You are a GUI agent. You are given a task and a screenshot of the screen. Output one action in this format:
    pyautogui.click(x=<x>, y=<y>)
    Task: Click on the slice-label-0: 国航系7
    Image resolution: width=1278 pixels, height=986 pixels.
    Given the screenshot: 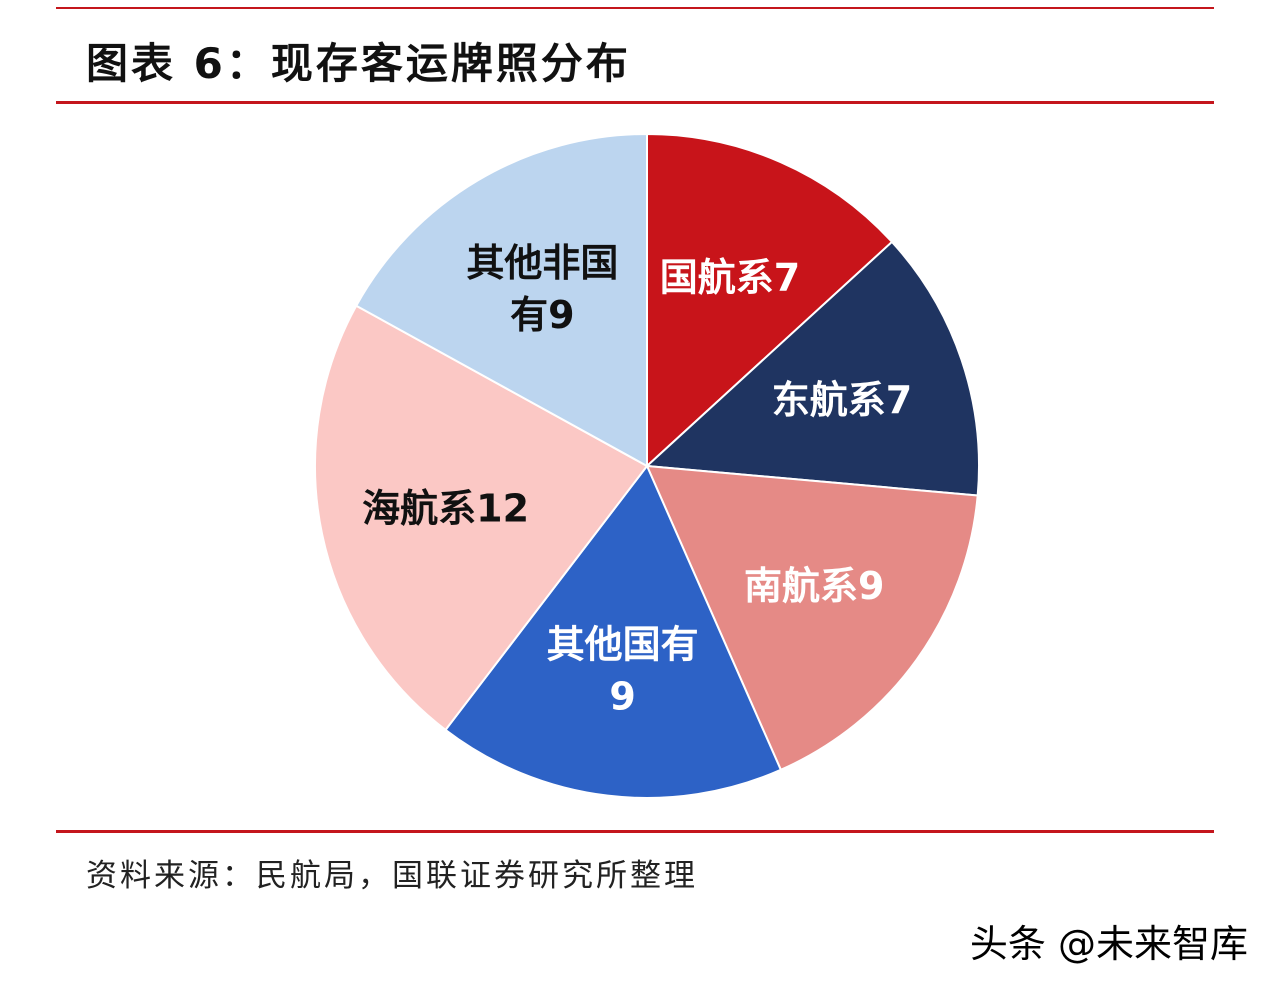 What is the action you would take?
    pyautogui.click(x=730, y=278)
    